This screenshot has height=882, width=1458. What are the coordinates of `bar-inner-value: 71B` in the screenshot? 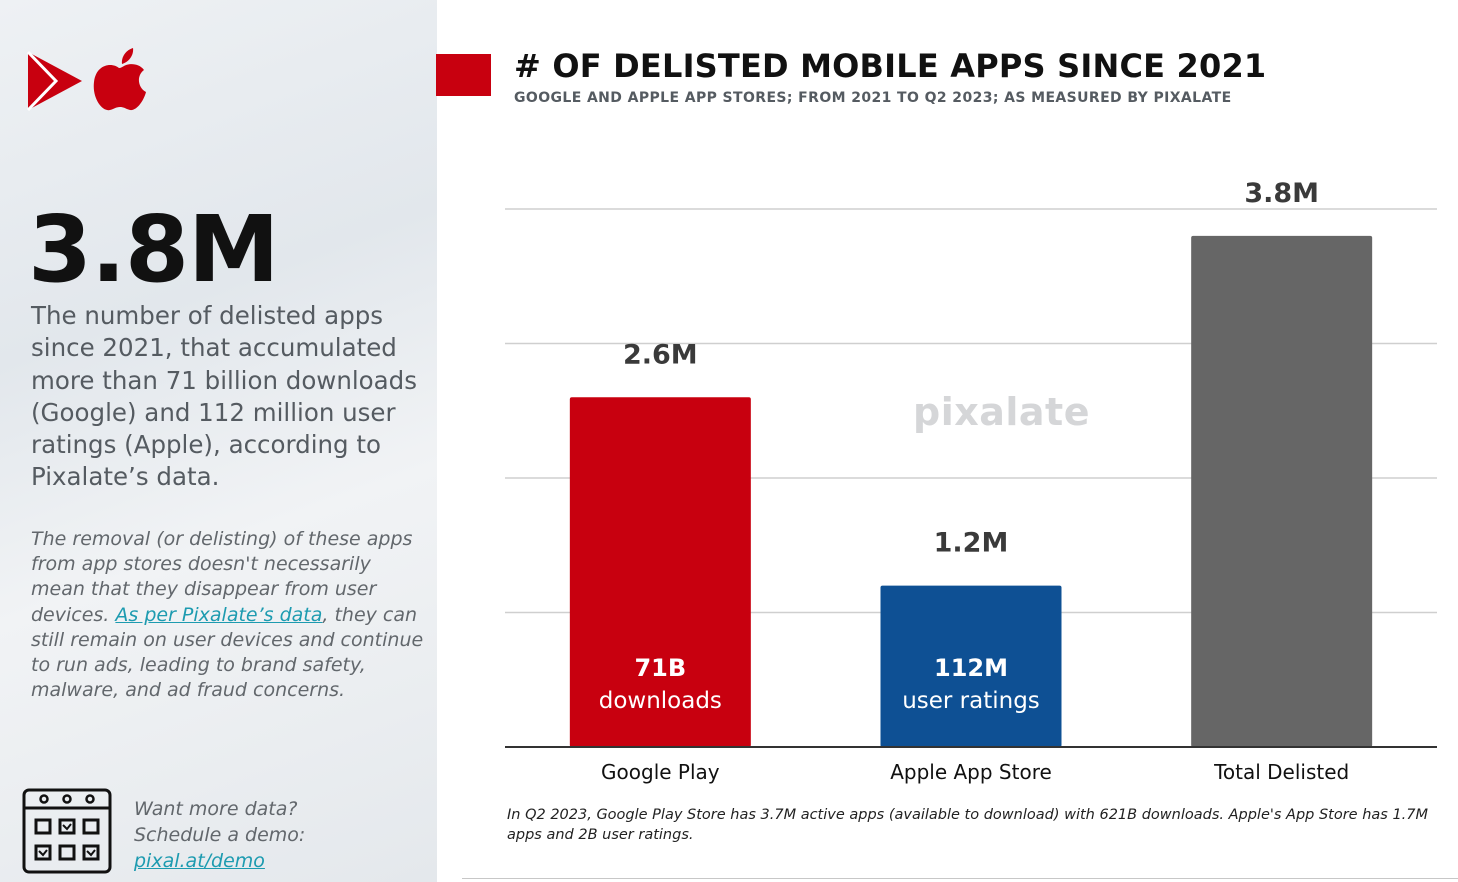 It's located at (660, 668).